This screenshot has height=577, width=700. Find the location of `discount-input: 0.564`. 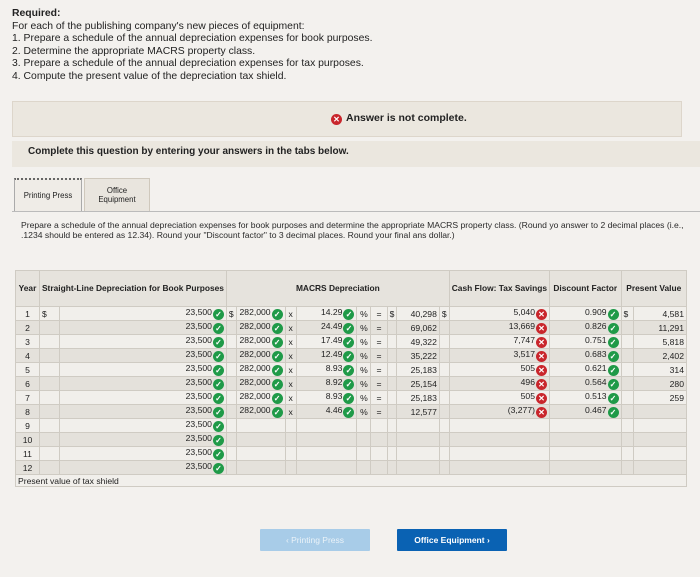

discount-input: 0.564 is located at coordinates (596, 382).